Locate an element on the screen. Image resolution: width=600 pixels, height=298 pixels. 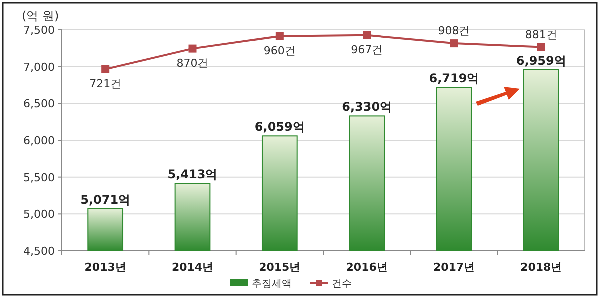
y-tick-label: 7,000 is located at coordinates (39, 67).